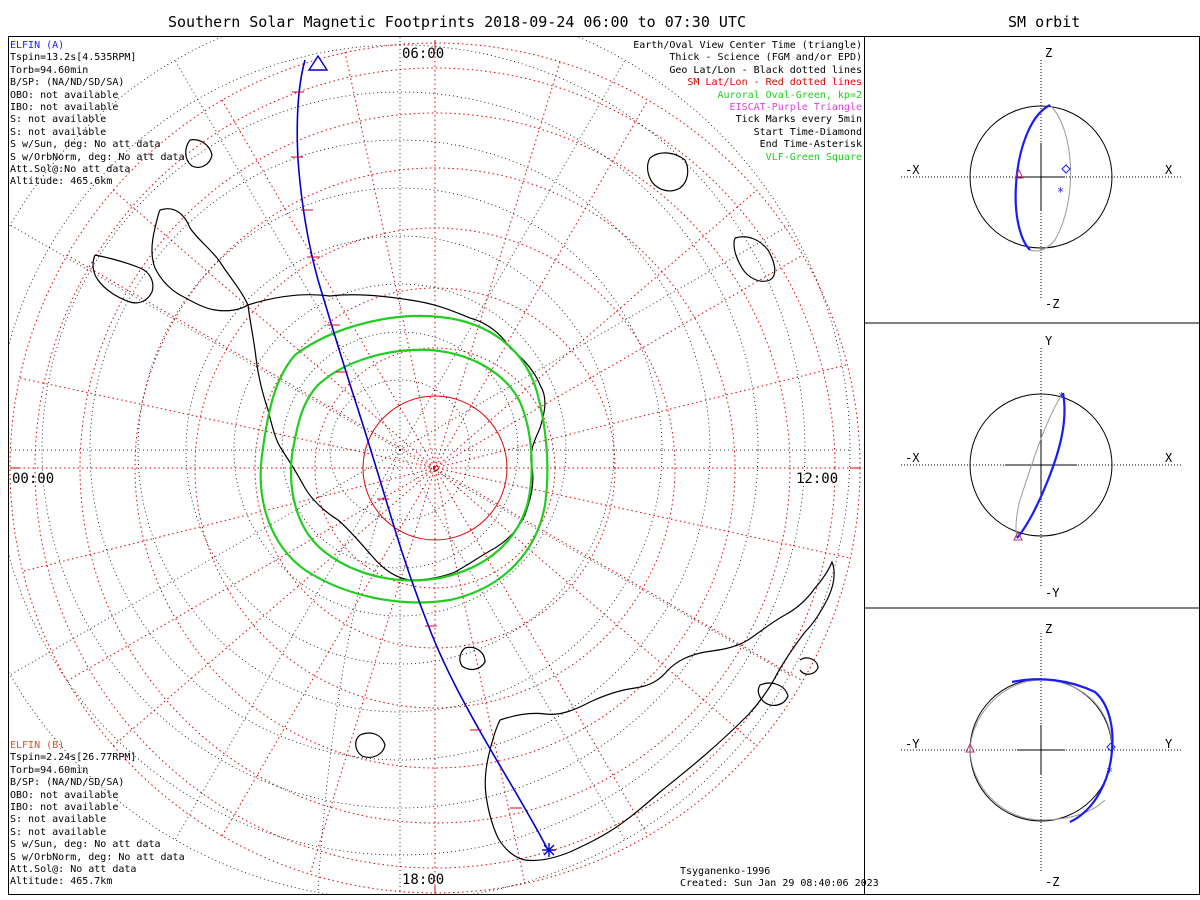  I want to click on model-label: Tsyganenko-1996, so click(725, 871).